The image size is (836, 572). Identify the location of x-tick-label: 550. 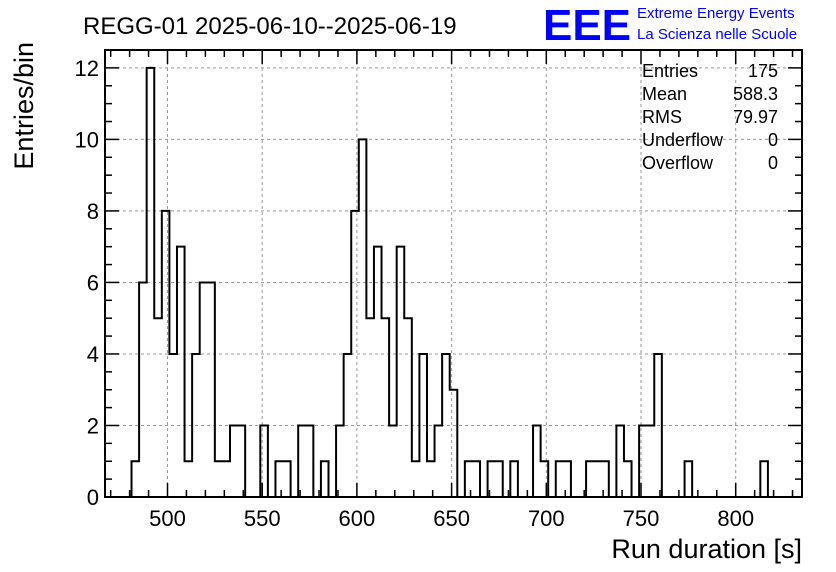
(262, 518).